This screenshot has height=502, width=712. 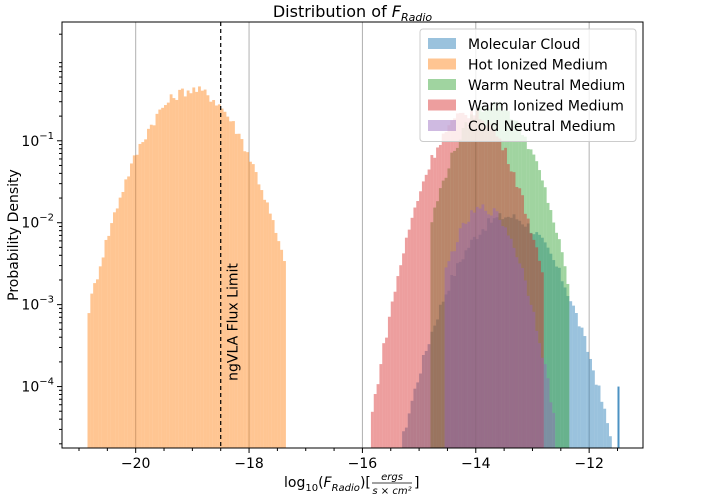 I want to click on legend-label: Molecular Cloud, so click(x=524, y=45).